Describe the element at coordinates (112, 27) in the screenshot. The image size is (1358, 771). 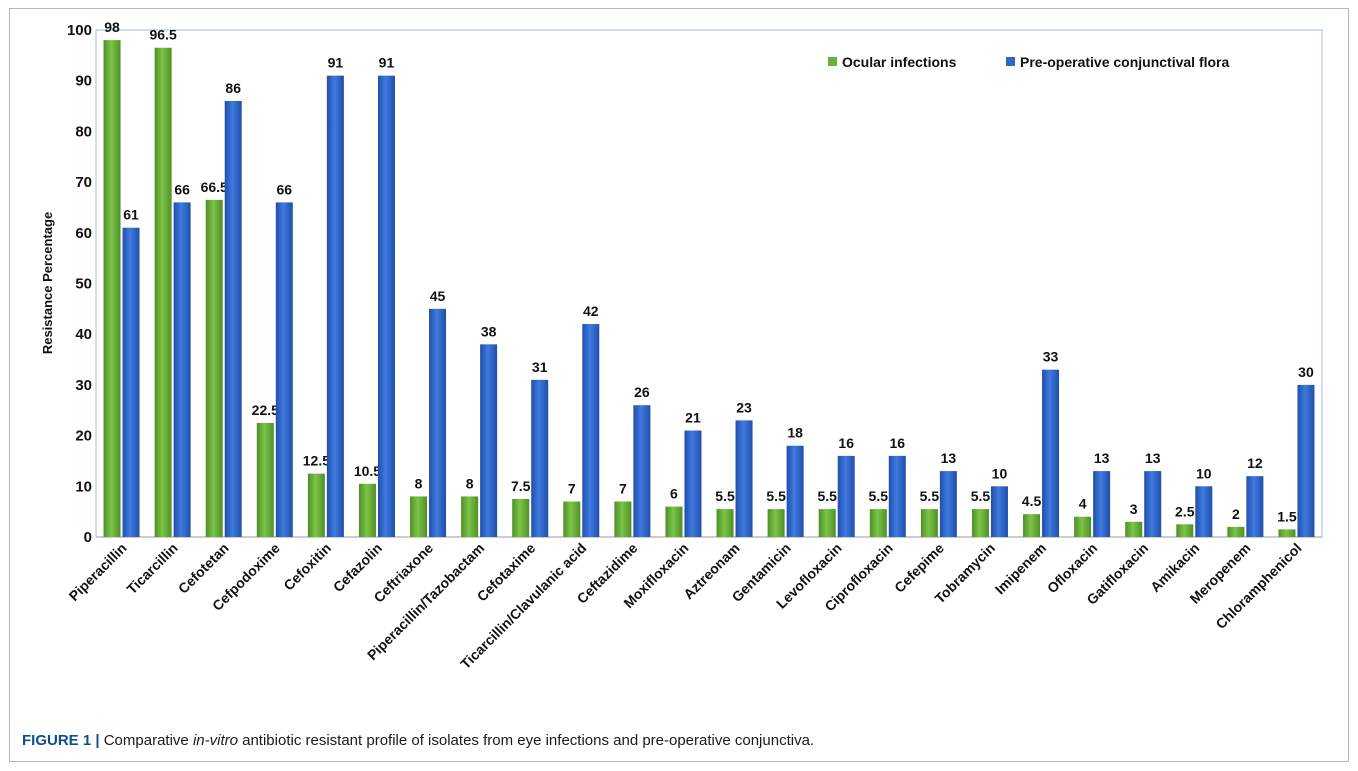
I see `data-label-series1-1: 98` at that location.